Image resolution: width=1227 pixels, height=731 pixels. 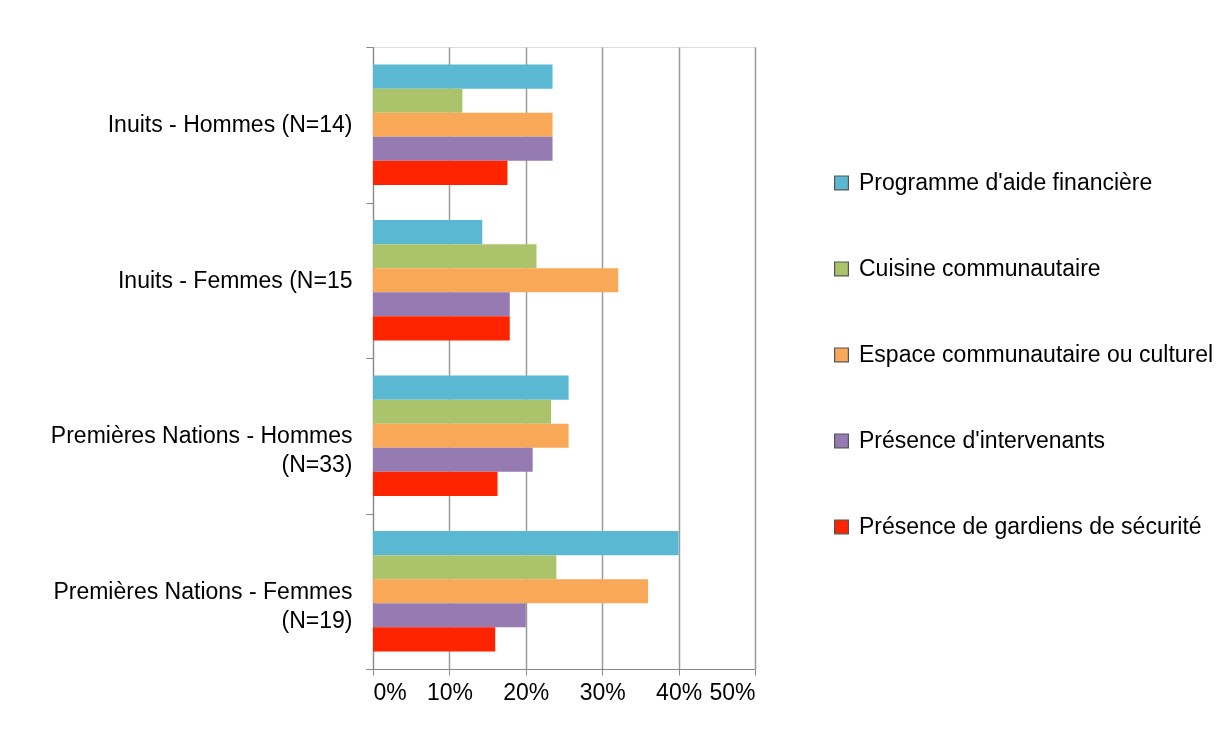 I want to click on legend-label: Présence d'intervenants, so click(x=982, y=439).